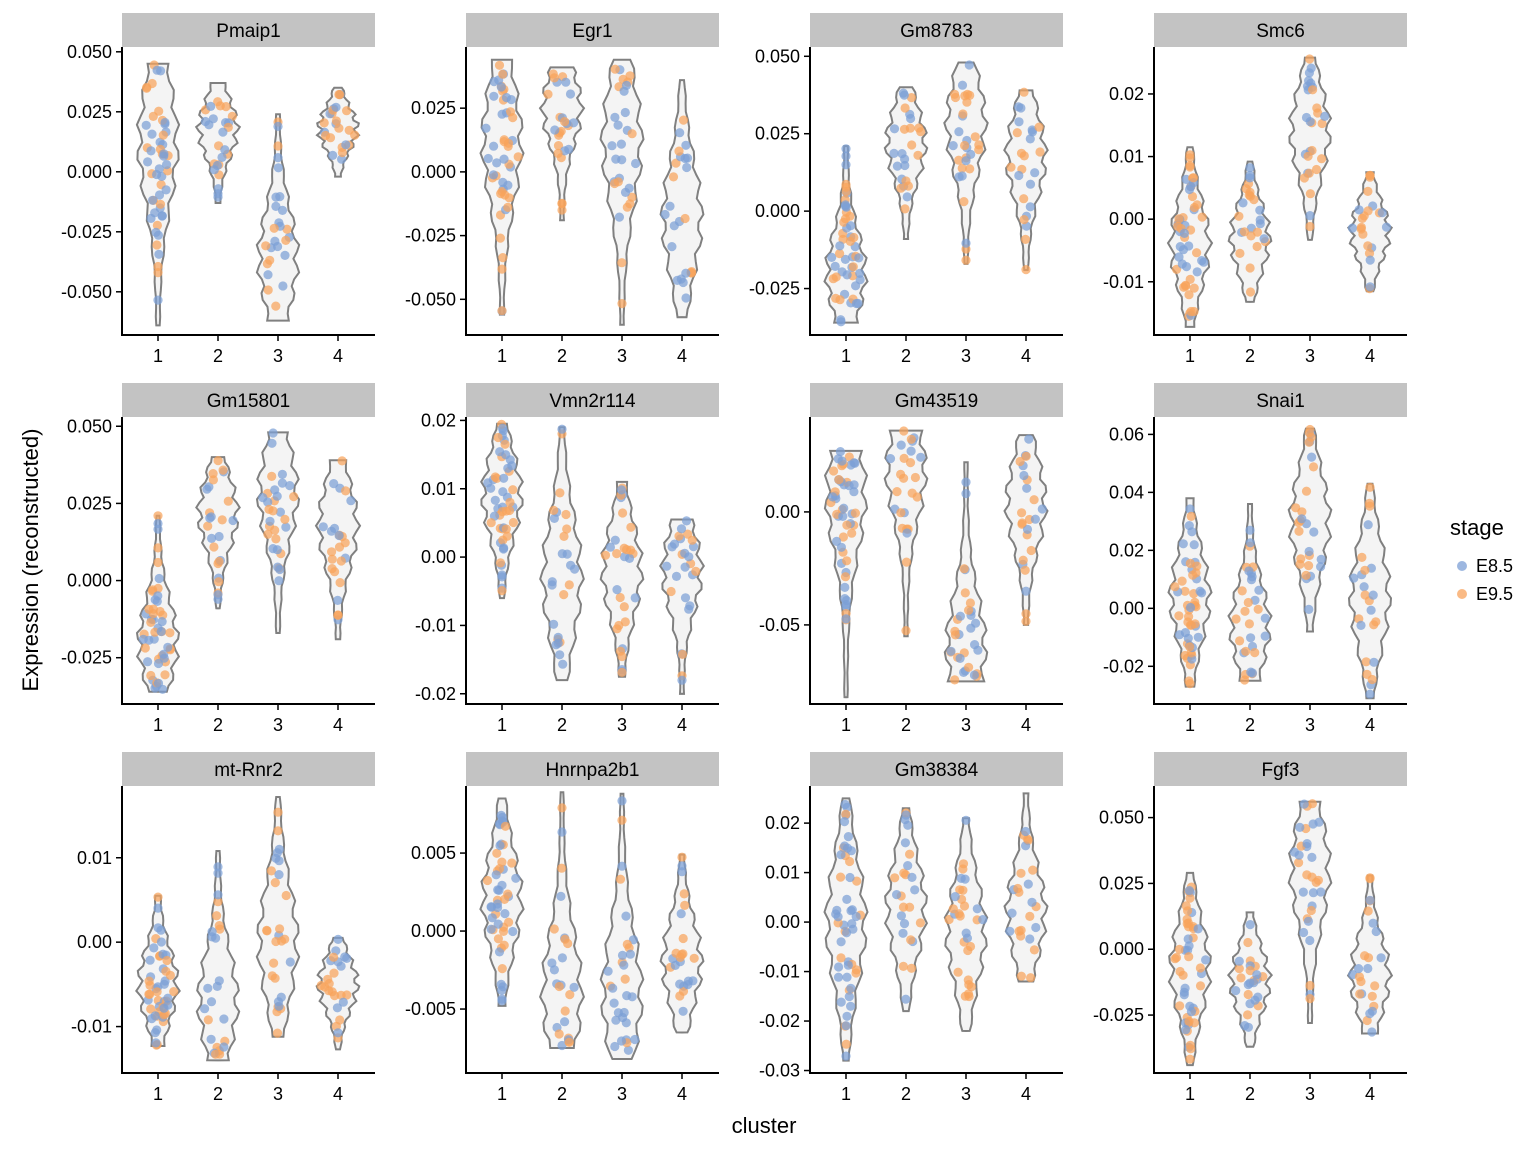  Describe the element at coordinates (158, 971) in the screenshot. I see `violin-outline` at that location.